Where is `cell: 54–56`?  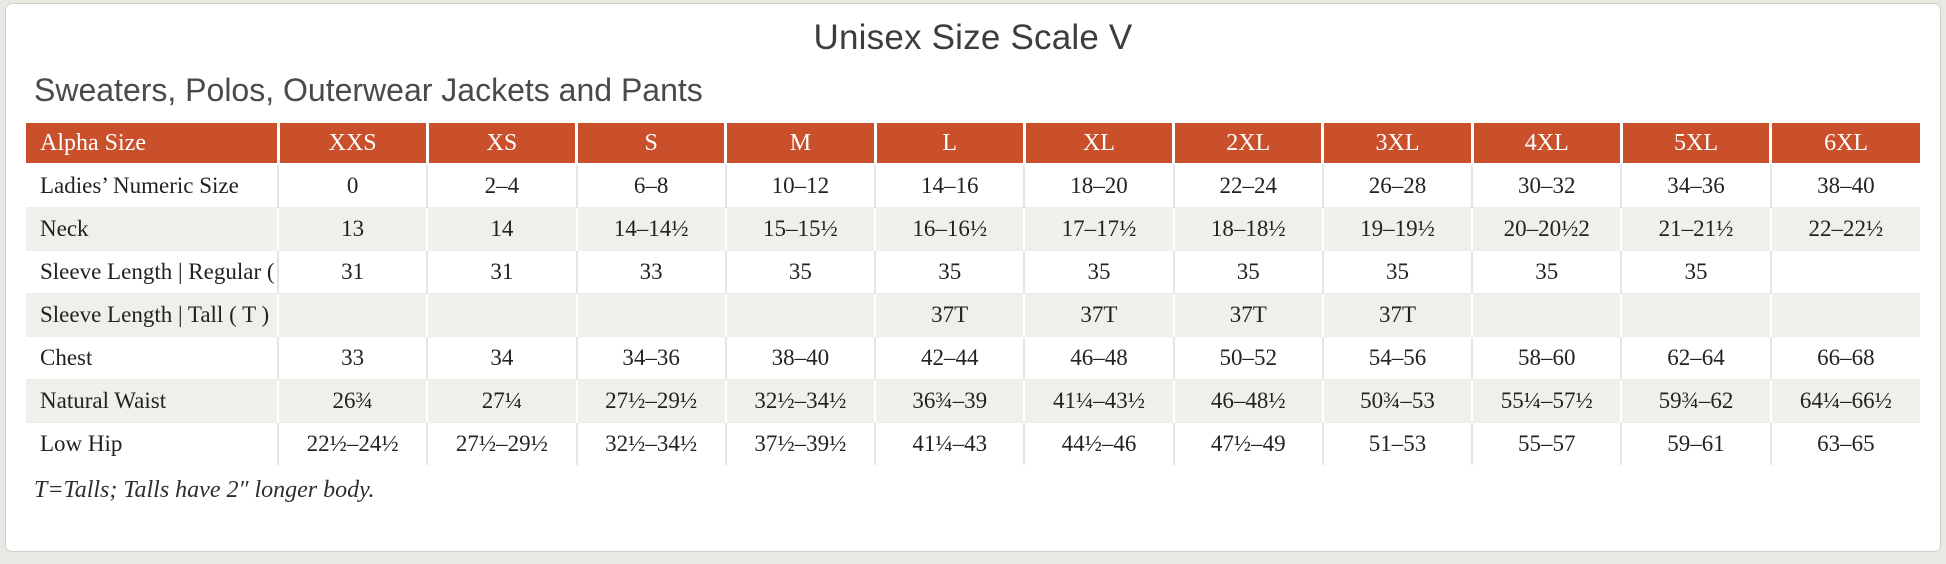
cell: 54–56 is located at coordinates (1397, 357).